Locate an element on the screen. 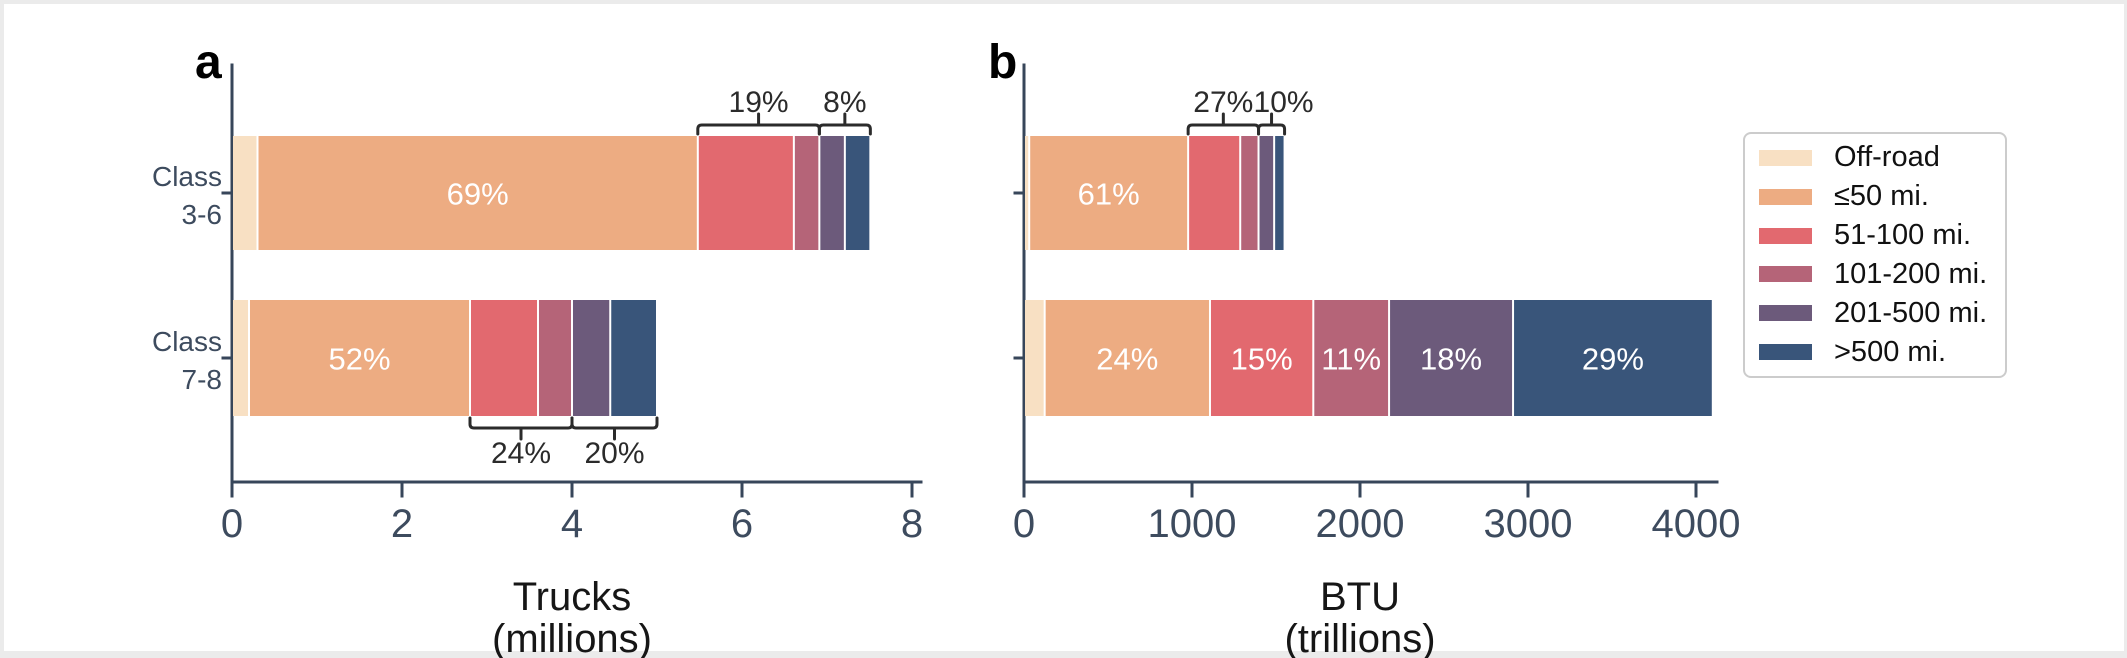 Image resolution: width=2127 pixels, height=658 pixels. x-axis-title: BTU is located at coordinates (1360, 597).